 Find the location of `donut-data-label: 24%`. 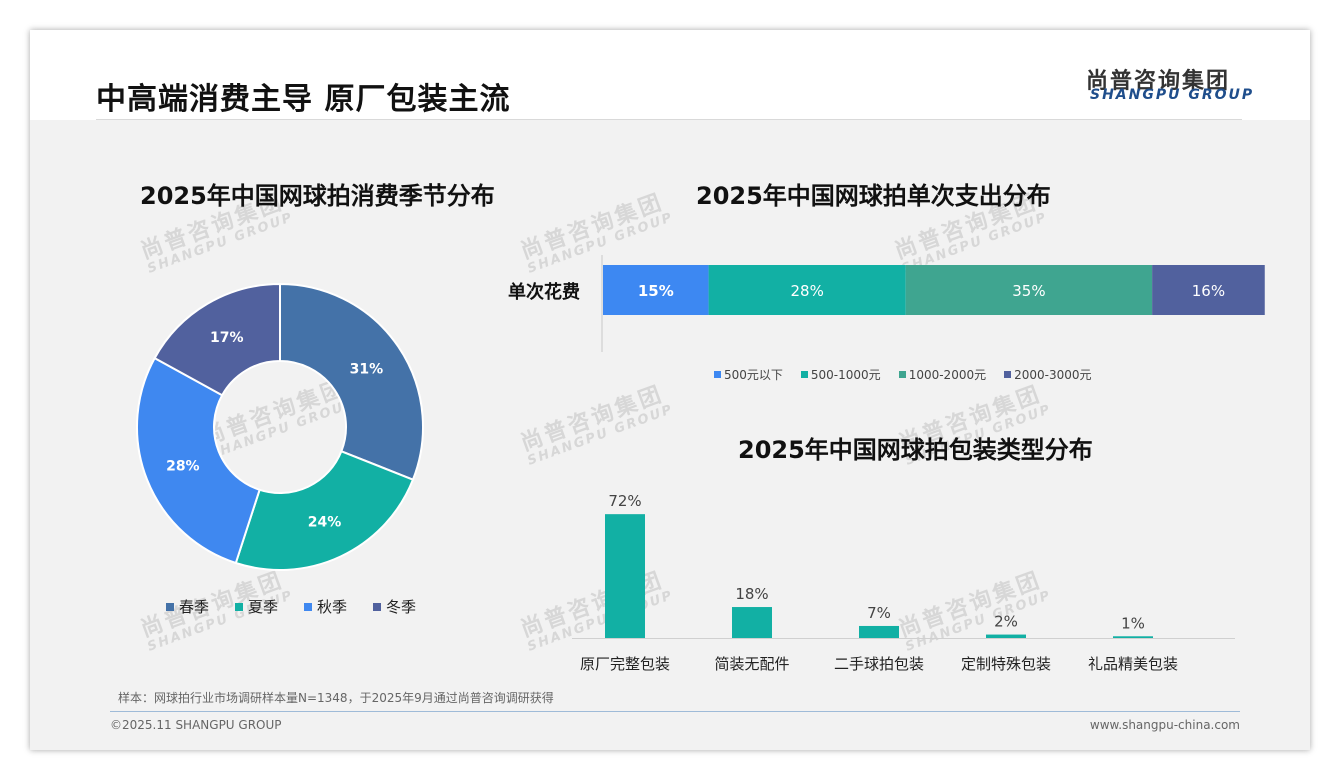

donut-data-label: 24% is located at coordinates (325, 523).